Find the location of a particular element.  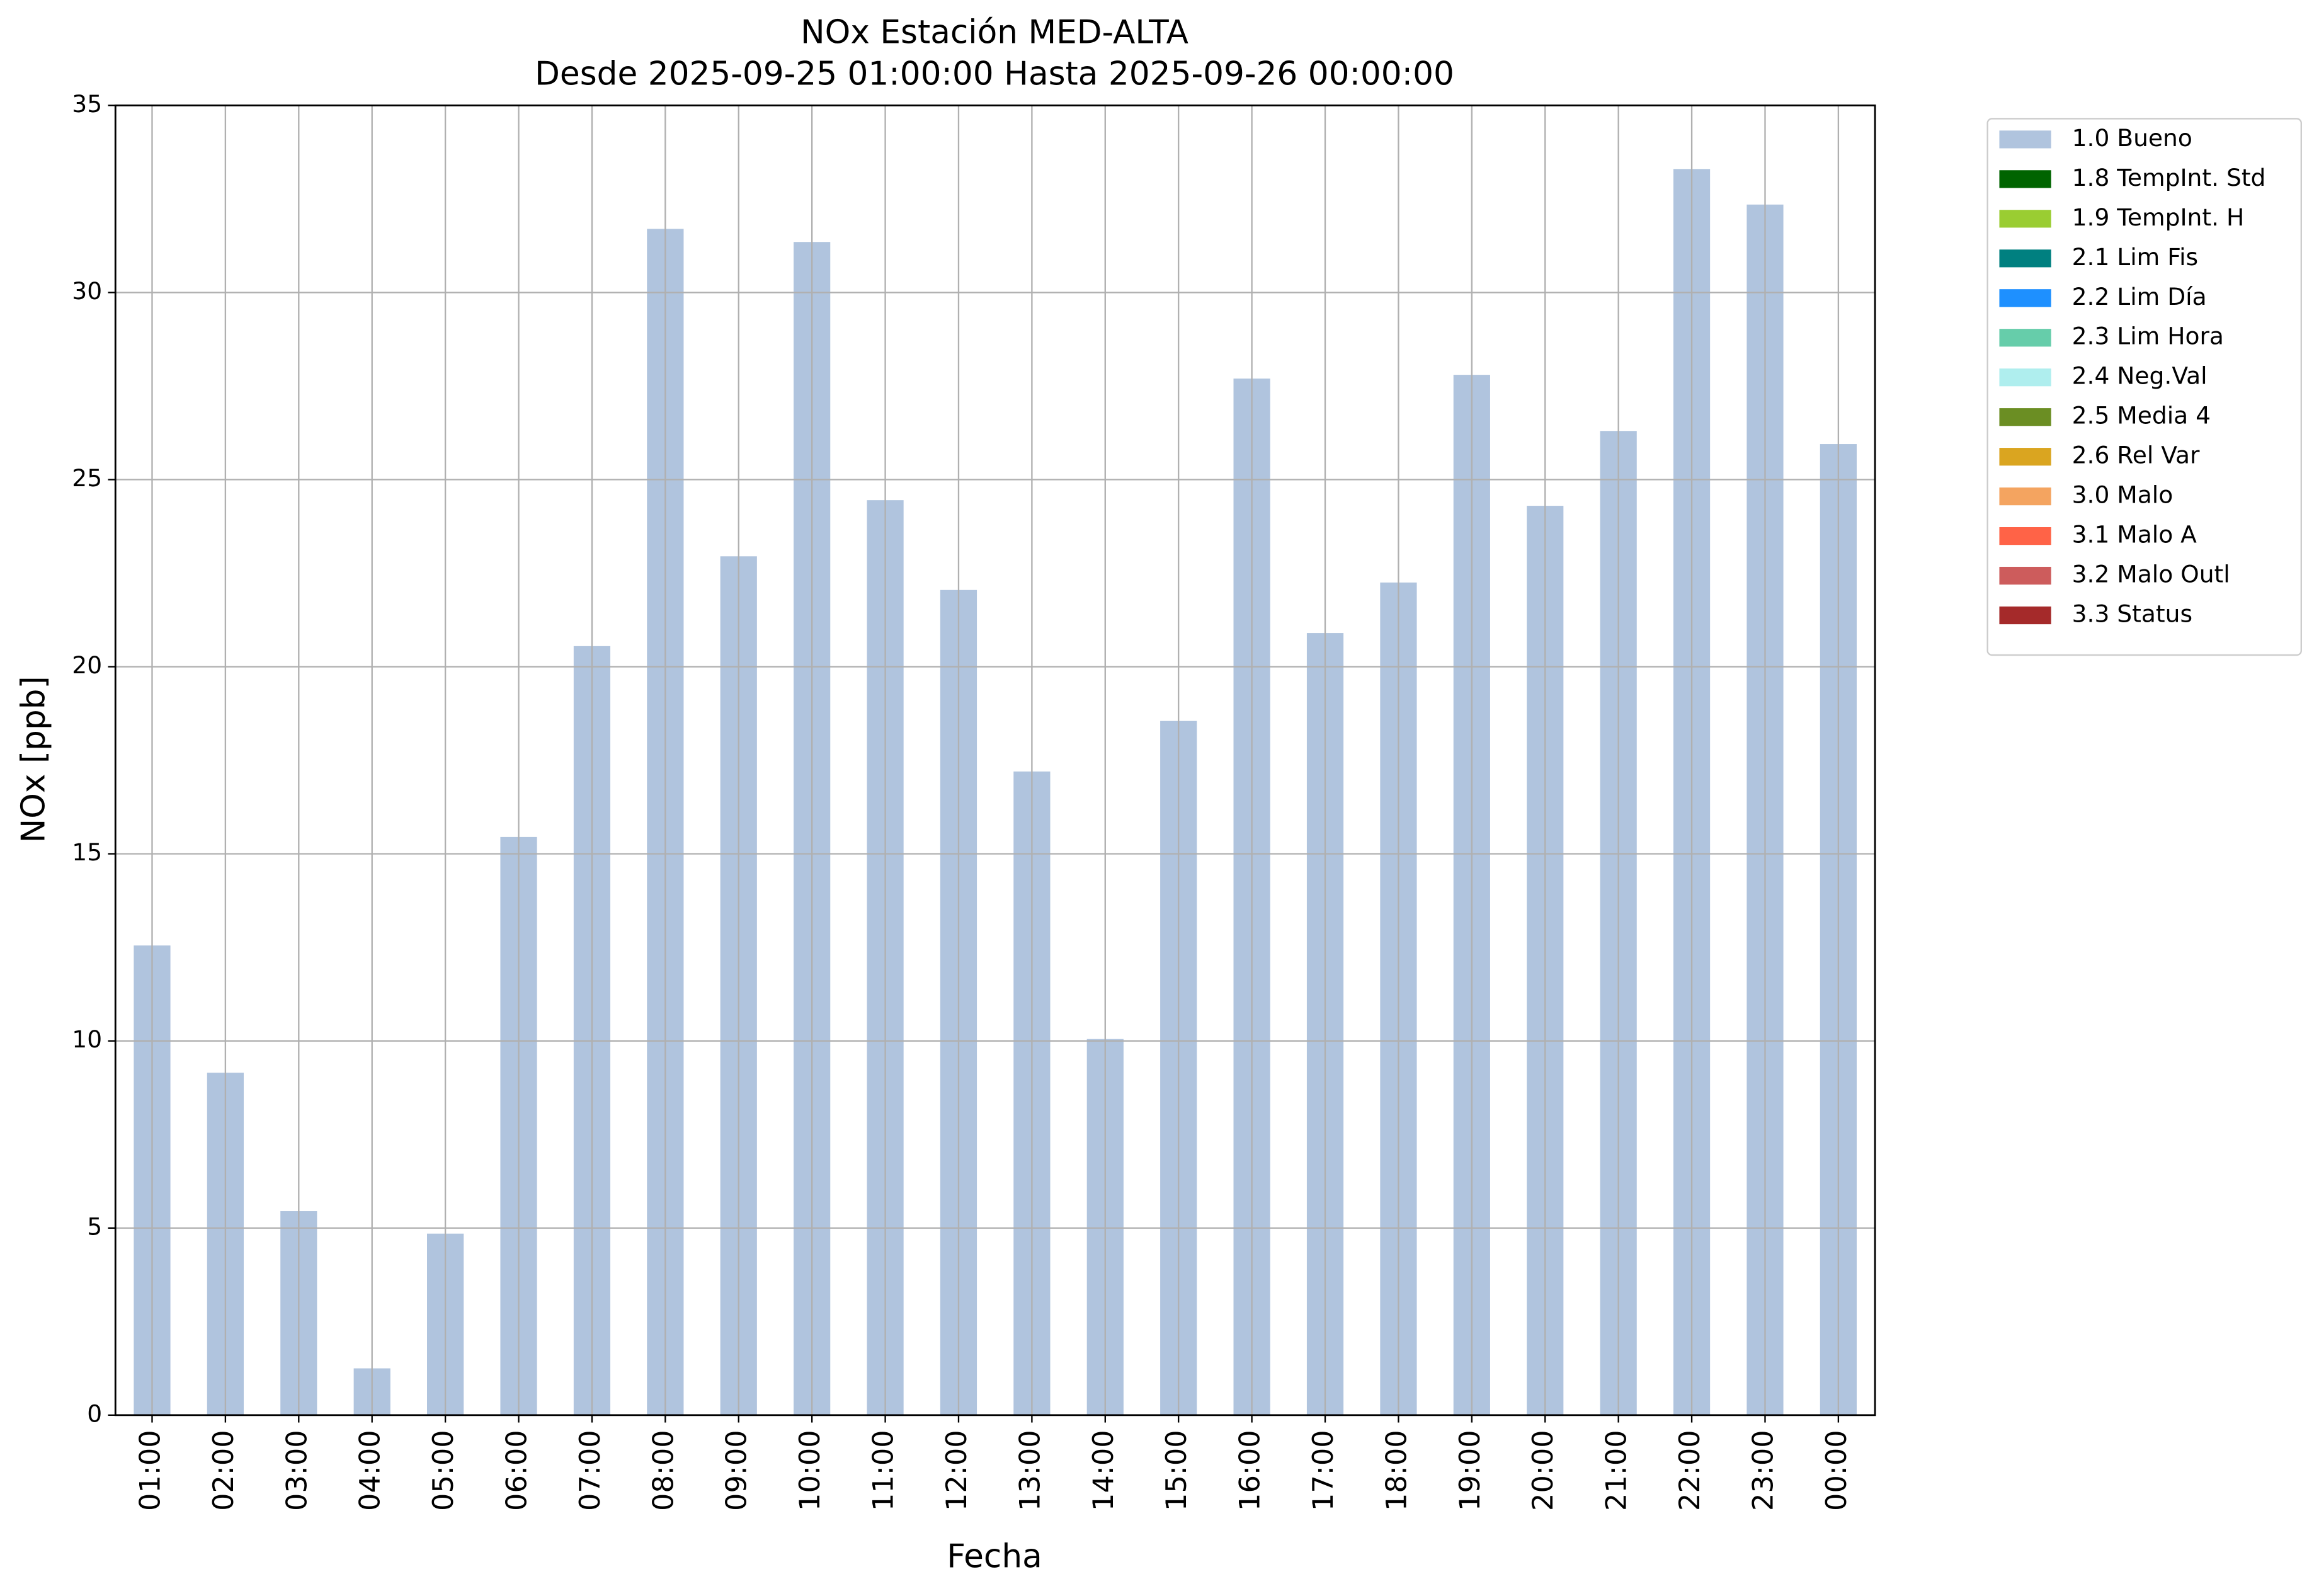

legend-label: 1.8 TempInt. Std is located at coordinates (2169, 177).